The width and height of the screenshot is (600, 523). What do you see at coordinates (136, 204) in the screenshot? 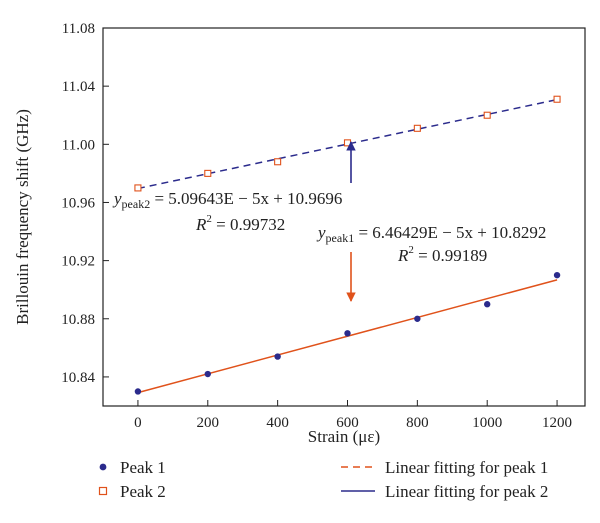
I see `annotation-peak2-sub: peak2` at bounding box center [136, 204].